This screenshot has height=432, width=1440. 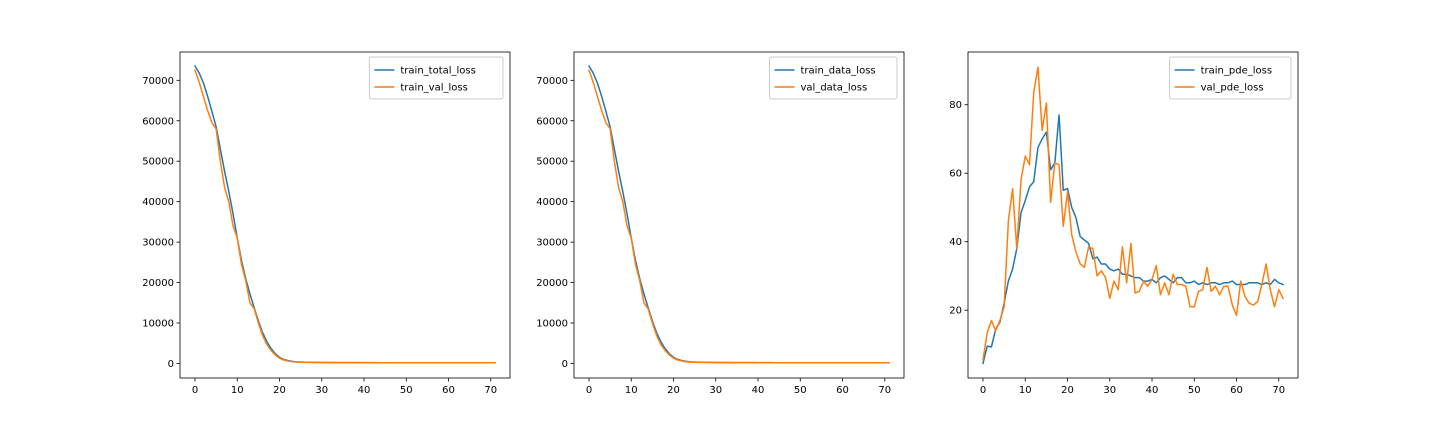 What do you see at coordinates (433, 88) in the screenshot?
I see `total-loss-legend-label: train_val_loss` at bounding box center [433, 88].